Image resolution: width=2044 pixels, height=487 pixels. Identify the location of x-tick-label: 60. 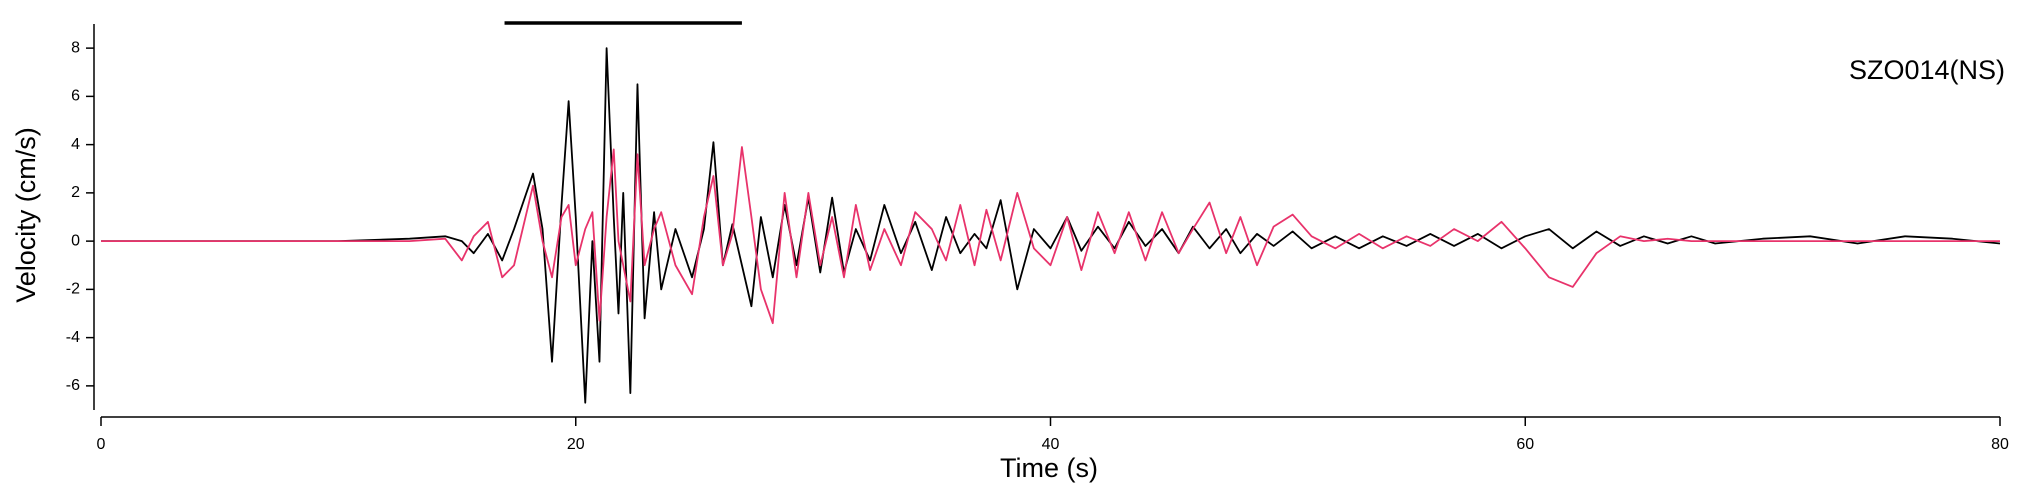
(1525, 444).